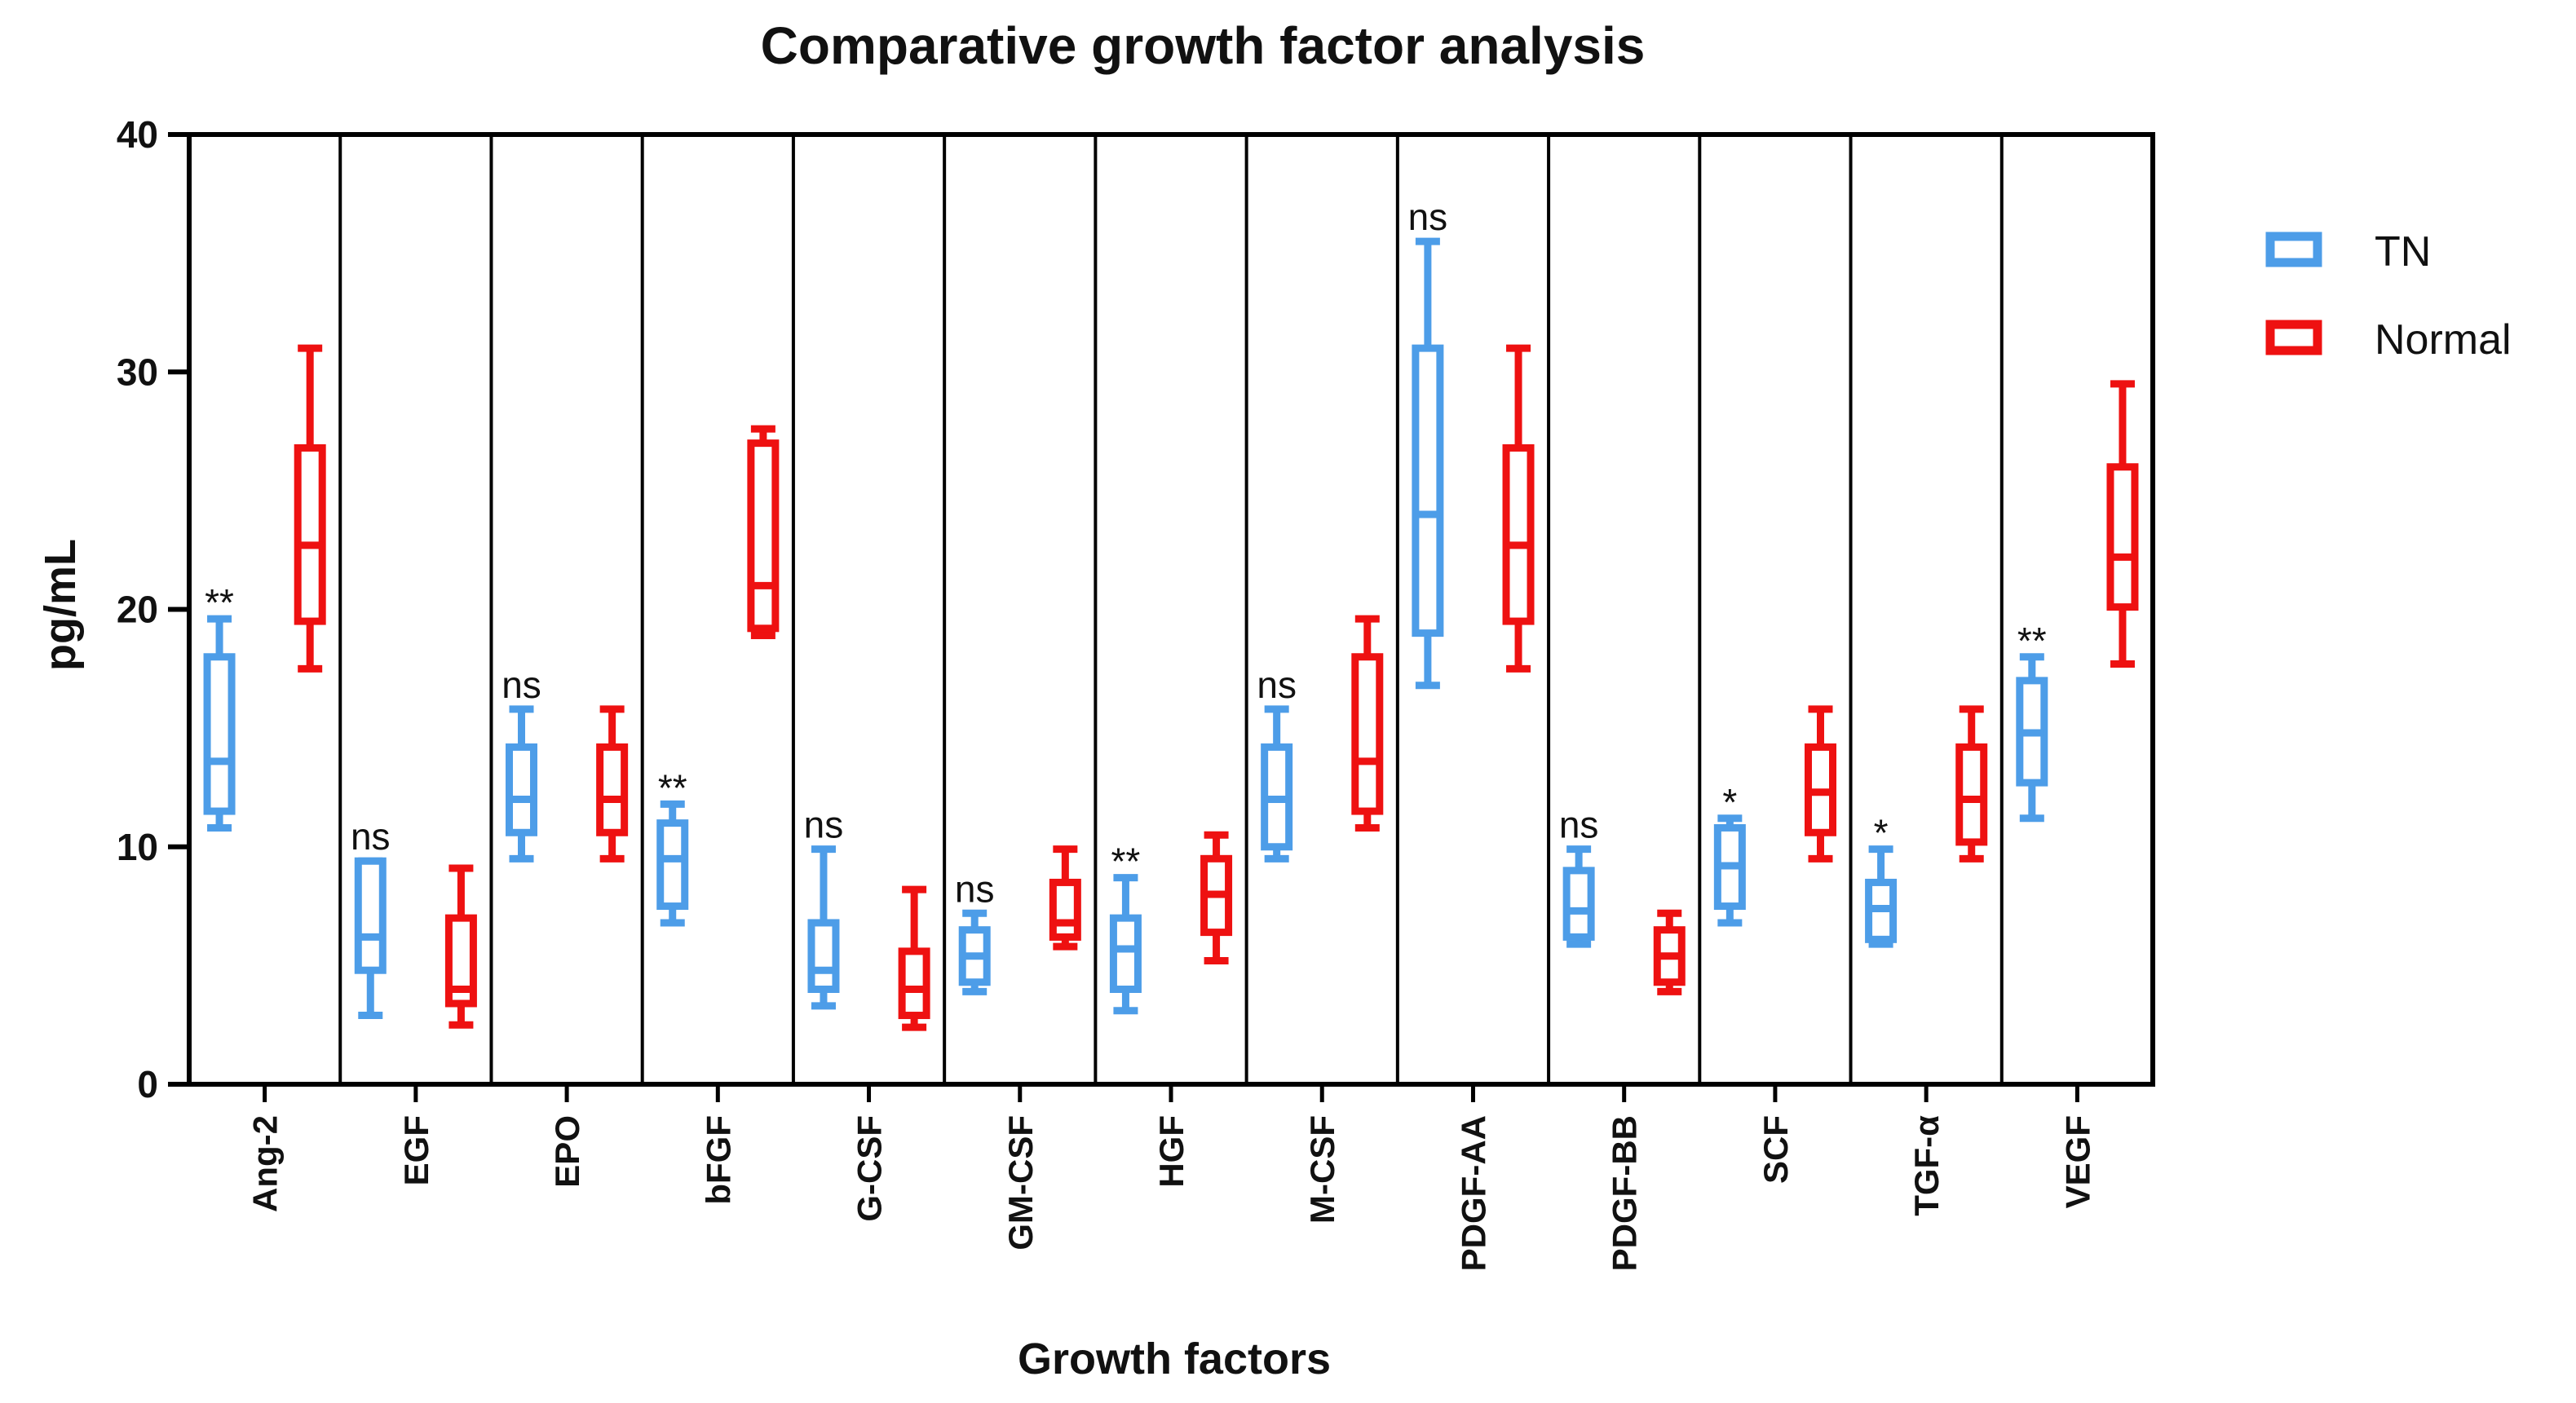  What do you see at coordinates (1927, 1165) in the screenshot?
I see `x-tick-label: TGF-α` at bounding box center [1927, 1165].